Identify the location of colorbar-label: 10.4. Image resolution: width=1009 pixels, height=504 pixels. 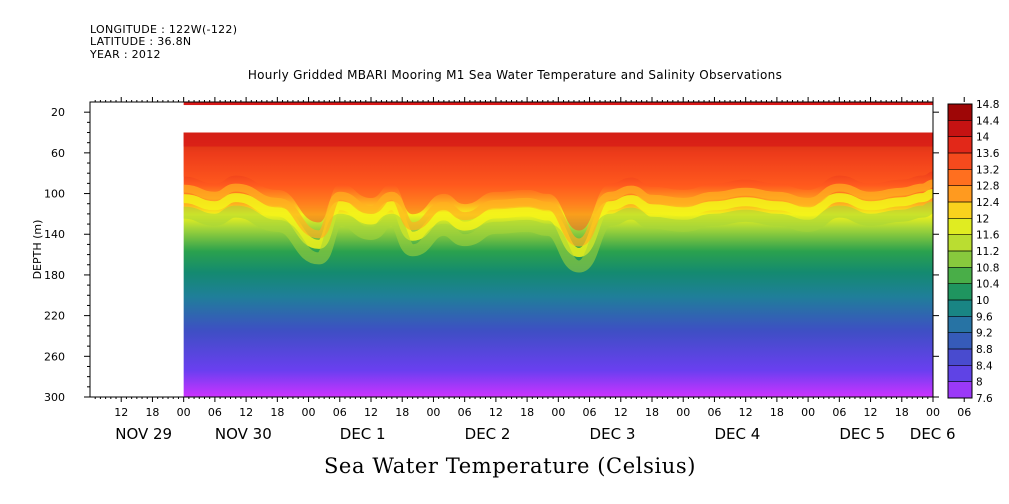
(988, 285).